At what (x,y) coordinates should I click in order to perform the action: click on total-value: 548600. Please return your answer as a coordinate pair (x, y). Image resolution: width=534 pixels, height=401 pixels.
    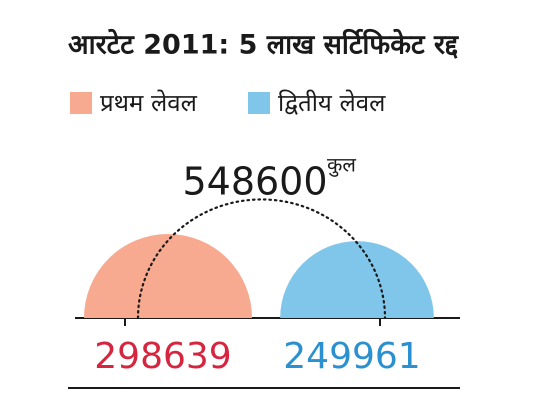
    Looking at the image, I should click on (254, 182).